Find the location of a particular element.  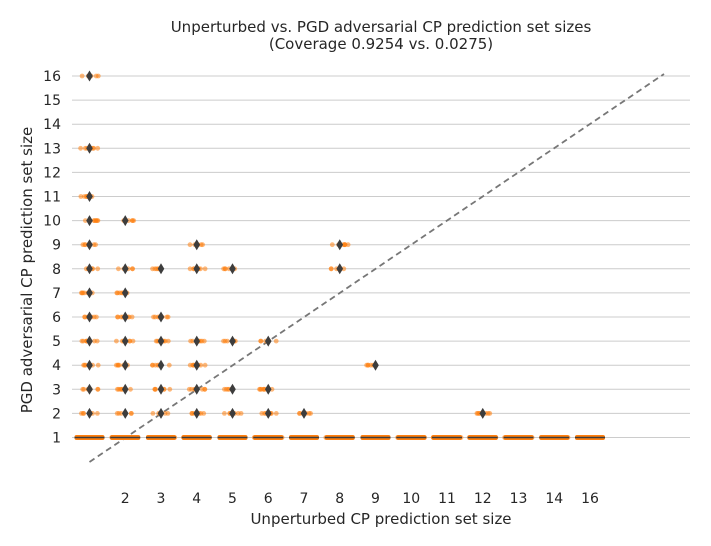

x-tick-label: 5 is located at coordinates (232, 499).